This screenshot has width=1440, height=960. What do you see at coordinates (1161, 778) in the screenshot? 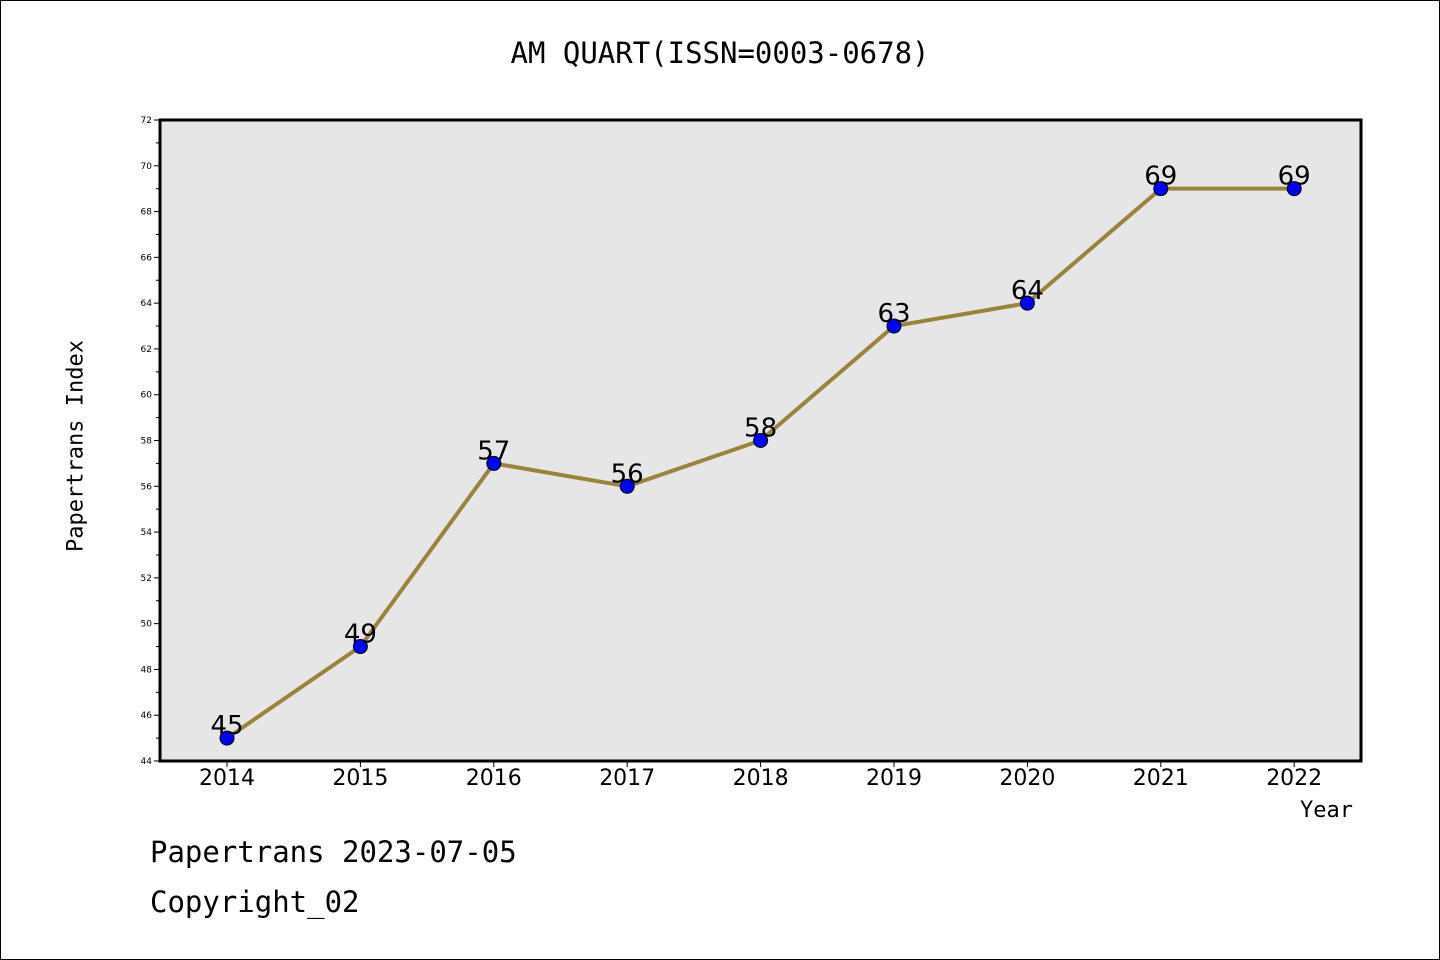
I see `x-tick-label: 2021` at bounding box center [1161, 778].